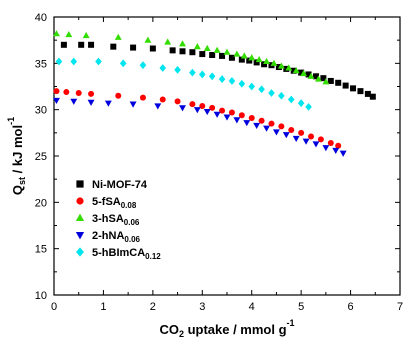 This screenshot has height=344, width=403. Describe the element at coordinates (114, 203) in the screenshot. I see `legend-label: 5-fSA0.08` at that location.